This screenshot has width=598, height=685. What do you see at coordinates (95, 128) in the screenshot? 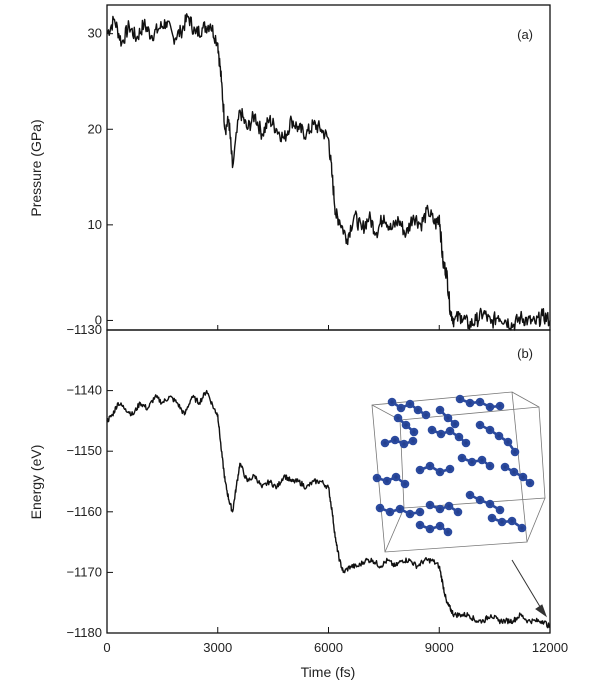
I see `panel-a-ytick-label: 20` at bounding box center [95, 128].